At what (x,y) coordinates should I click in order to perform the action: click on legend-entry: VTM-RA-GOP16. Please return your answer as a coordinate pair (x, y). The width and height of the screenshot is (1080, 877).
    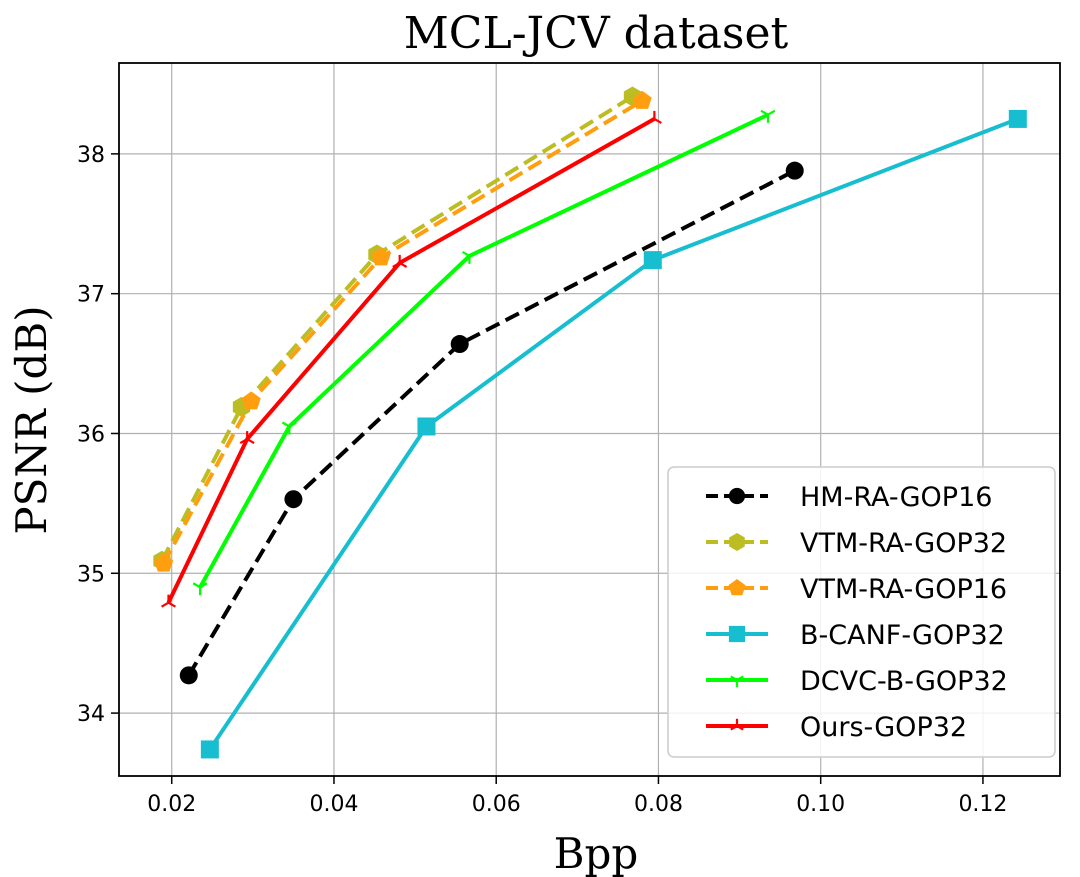
    Looking at the image, I should click on (856, 589).